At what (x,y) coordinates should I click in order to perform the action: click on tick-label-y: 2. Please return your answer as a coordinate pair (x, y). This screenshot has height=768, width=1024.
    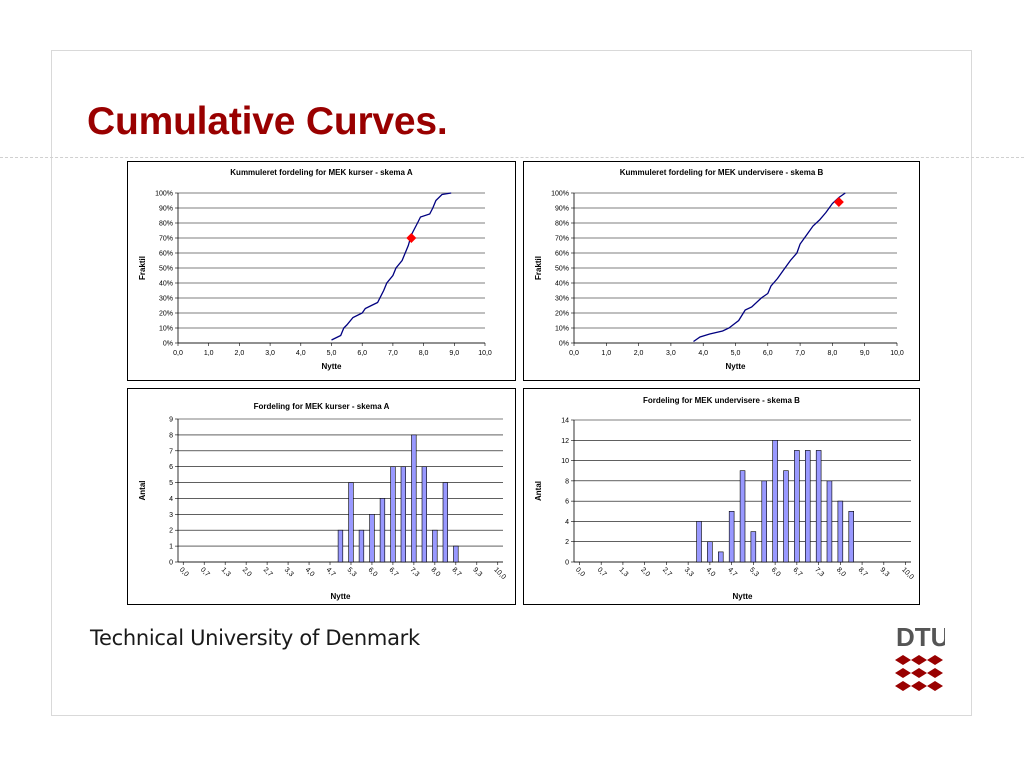
    Looking at the image, I should click on (171, 531).